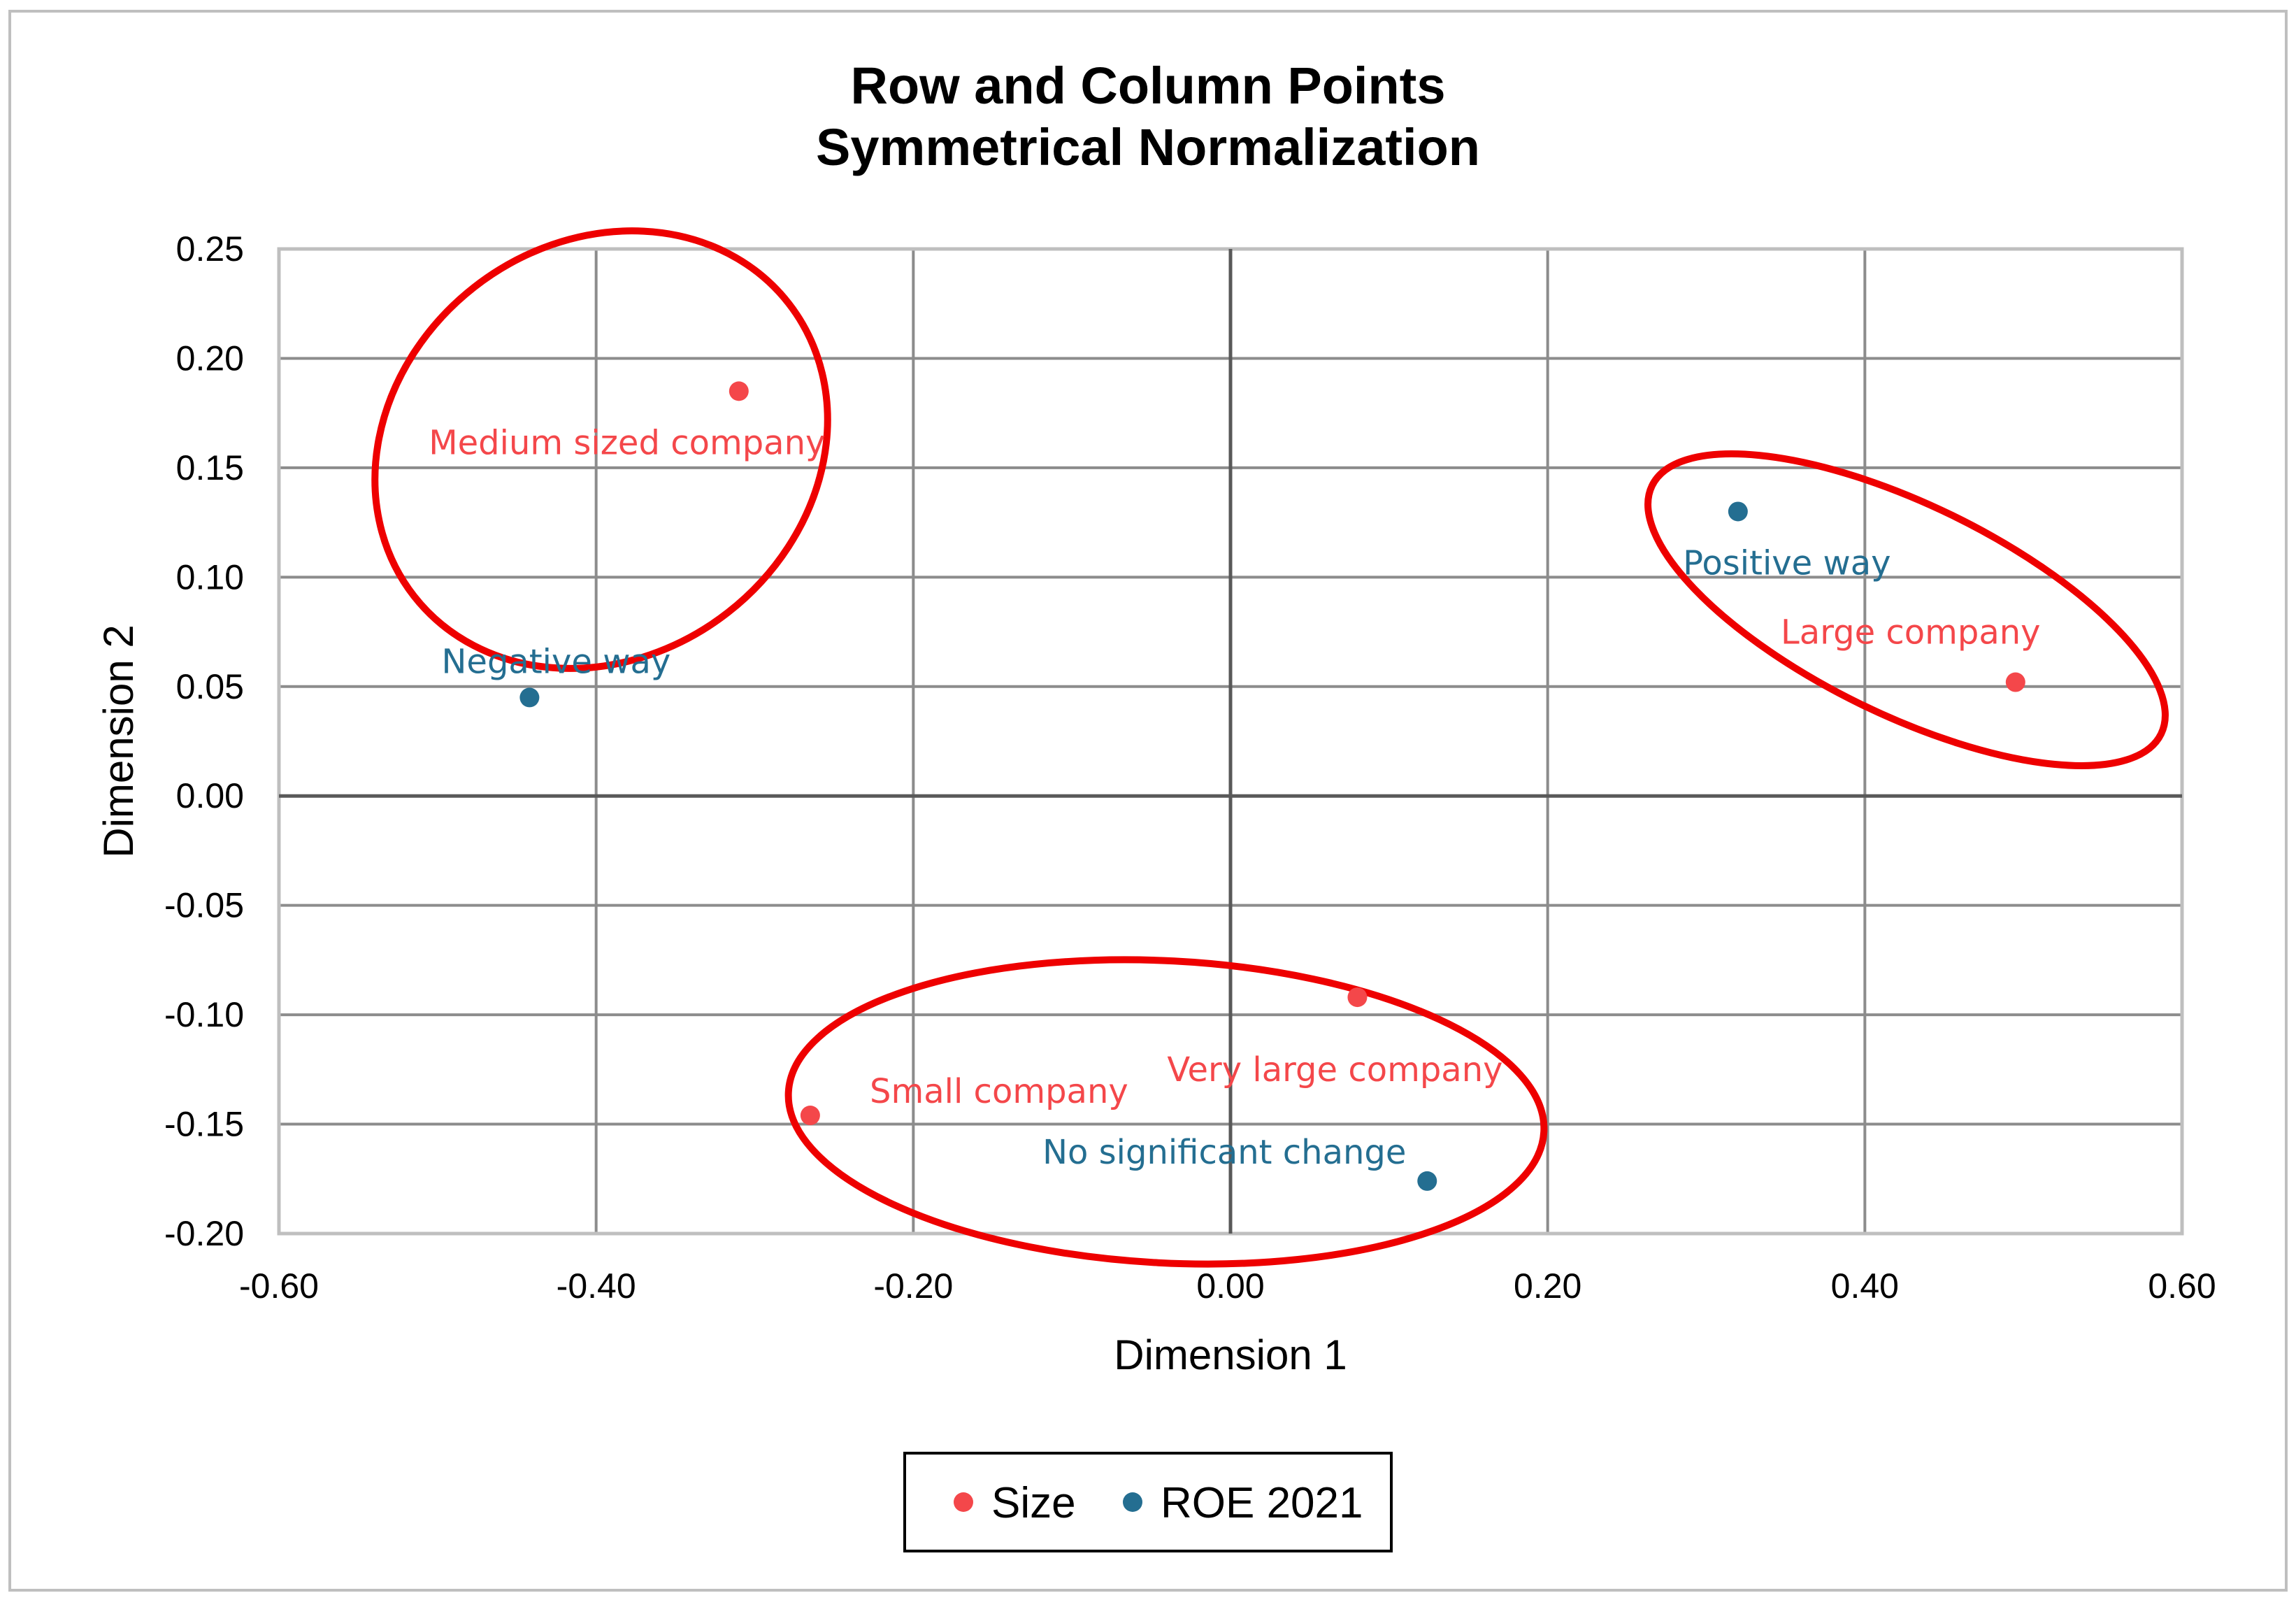  What do you see at coordinates (210, 249) in the screenshot?
I see `y-tick-label: 0.25` at bounding box center [210, 249].